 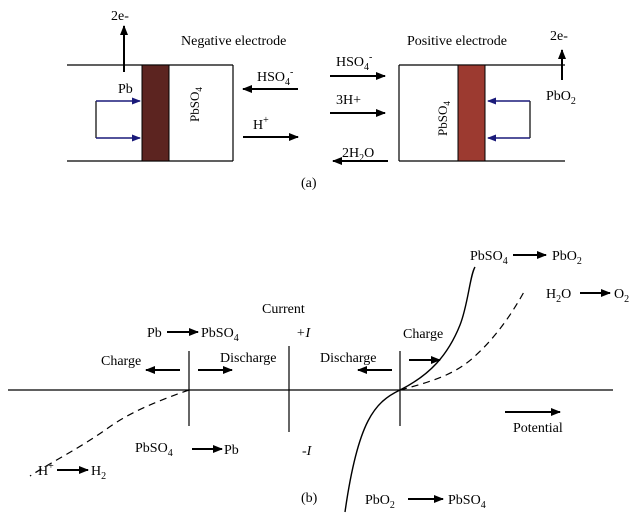 What do you see at coordinates (309, 498) in the screenshot?
I see `caption-b: (b)` at bounding box center [309, 498].